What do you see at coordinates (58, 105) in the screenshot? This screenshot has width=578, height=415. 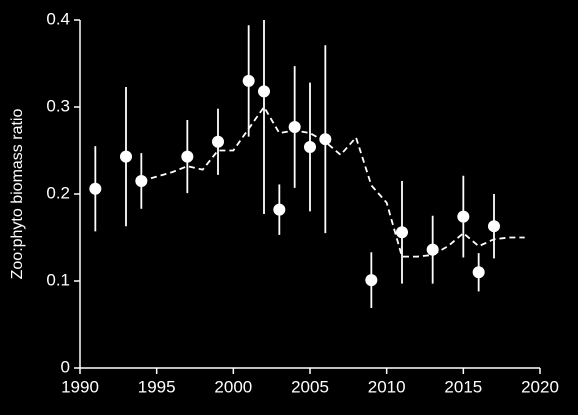 I see `y-tick-label: 0.3` at bounding box center [58, 105].